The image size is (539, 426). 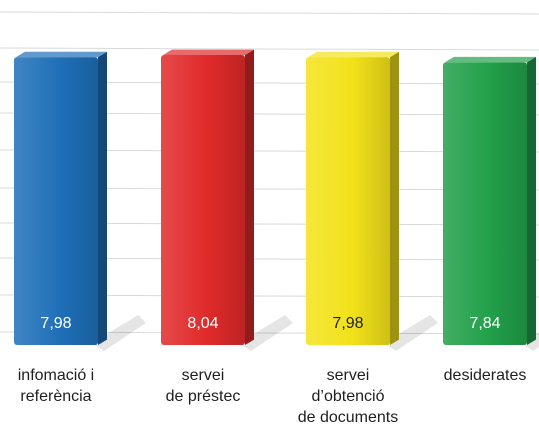 I want to click on category-label: servei de préstec, so click(x=203, y=386).